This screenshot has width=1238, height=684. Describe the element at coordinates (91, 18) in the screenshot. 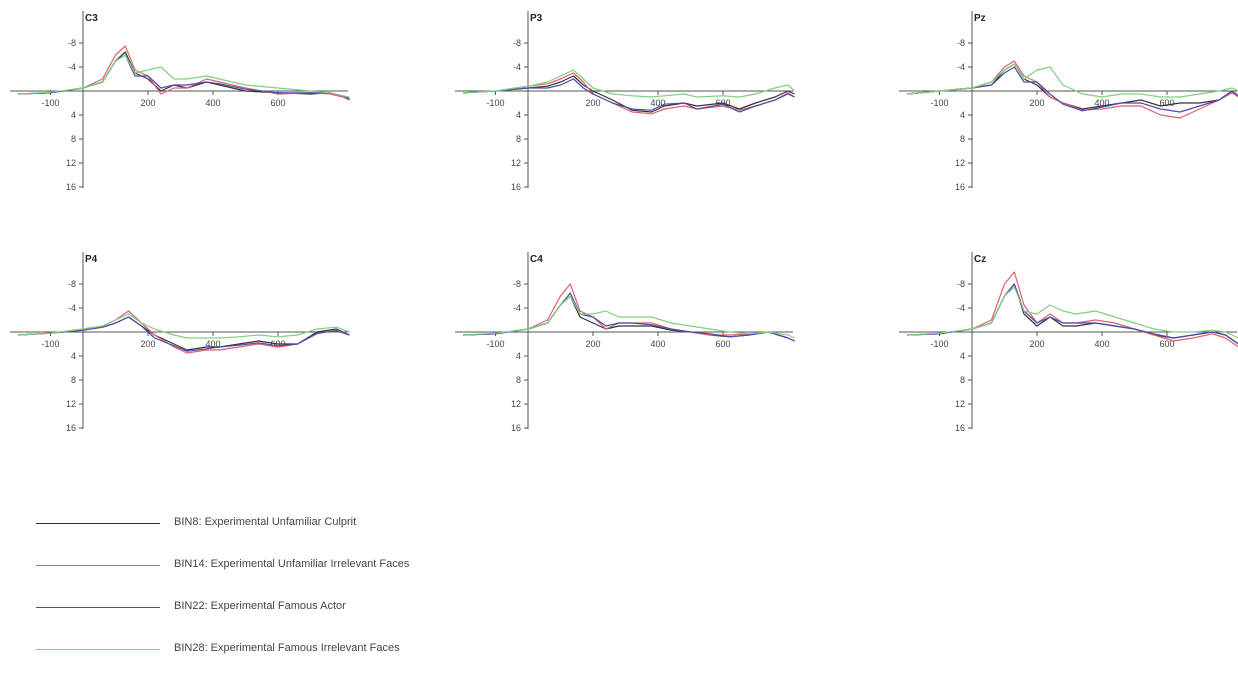

I see `panel-title: C3` at that location.